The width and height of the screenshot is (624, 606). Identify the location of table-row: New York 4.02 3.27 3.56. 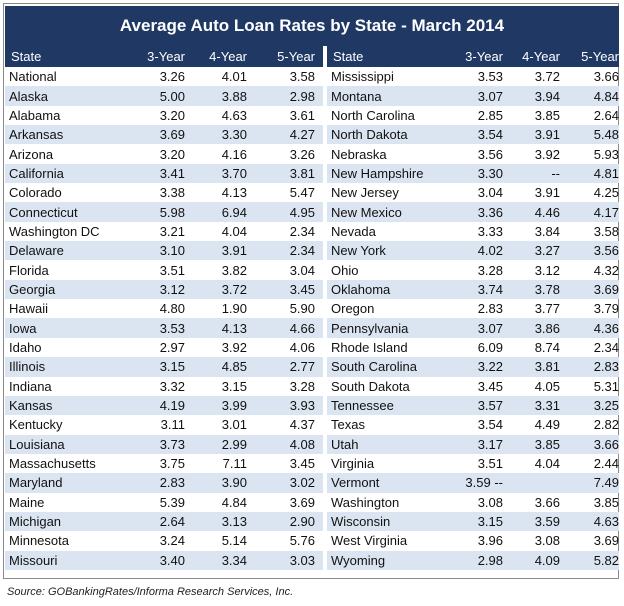
(473, 251).